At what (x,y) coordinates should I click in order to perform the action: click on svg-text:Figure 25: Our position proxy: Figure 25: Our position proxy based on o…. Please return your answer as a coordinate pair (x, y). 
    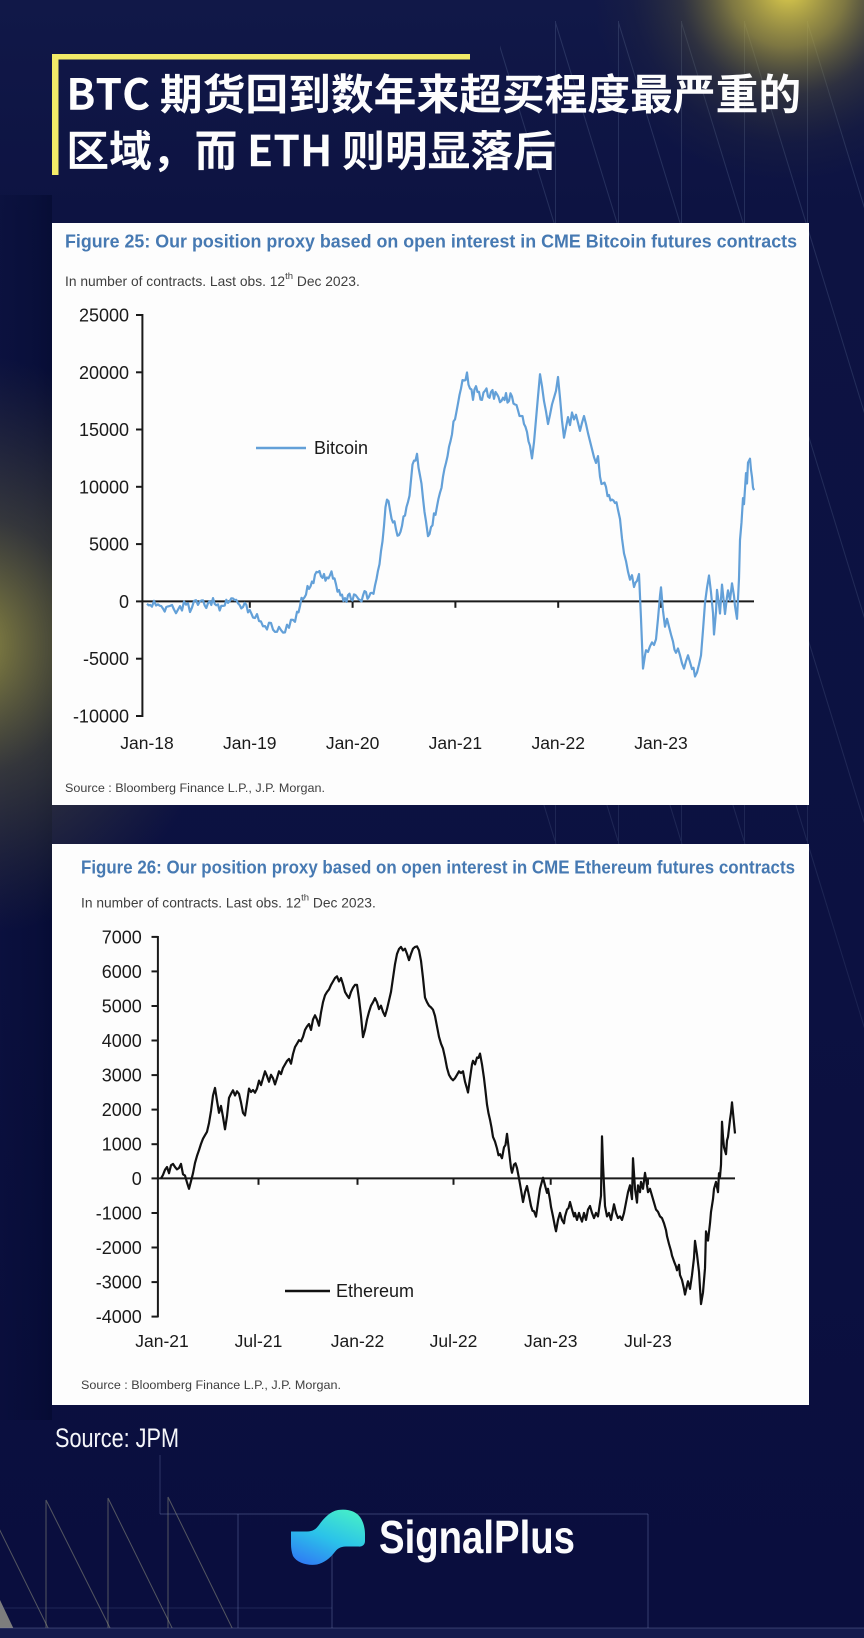
    Looking at the image, I should click on (431, 241).